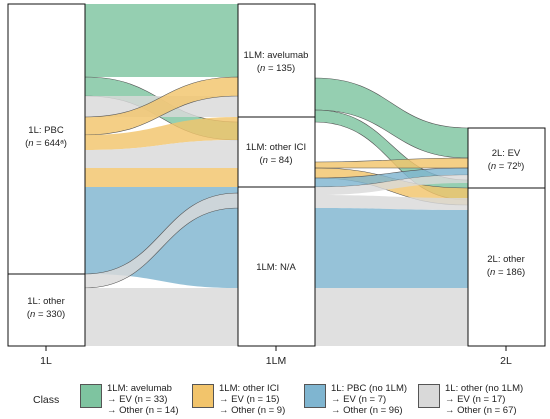 Image resolution: width=550 pixels, height=419 pixels. What do you see at coordinates (315, 396) in the screenshot?
I see `legend-swatch-pbc` at bounding box center [315, 396].